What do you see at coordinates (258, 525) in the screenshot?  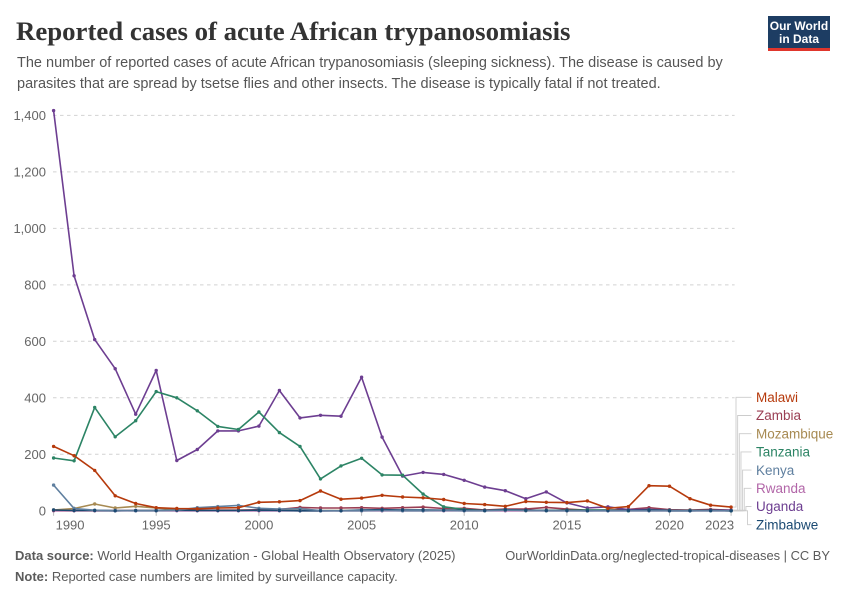 I see `svg-text: 2000` at bounding box center [258, 525].